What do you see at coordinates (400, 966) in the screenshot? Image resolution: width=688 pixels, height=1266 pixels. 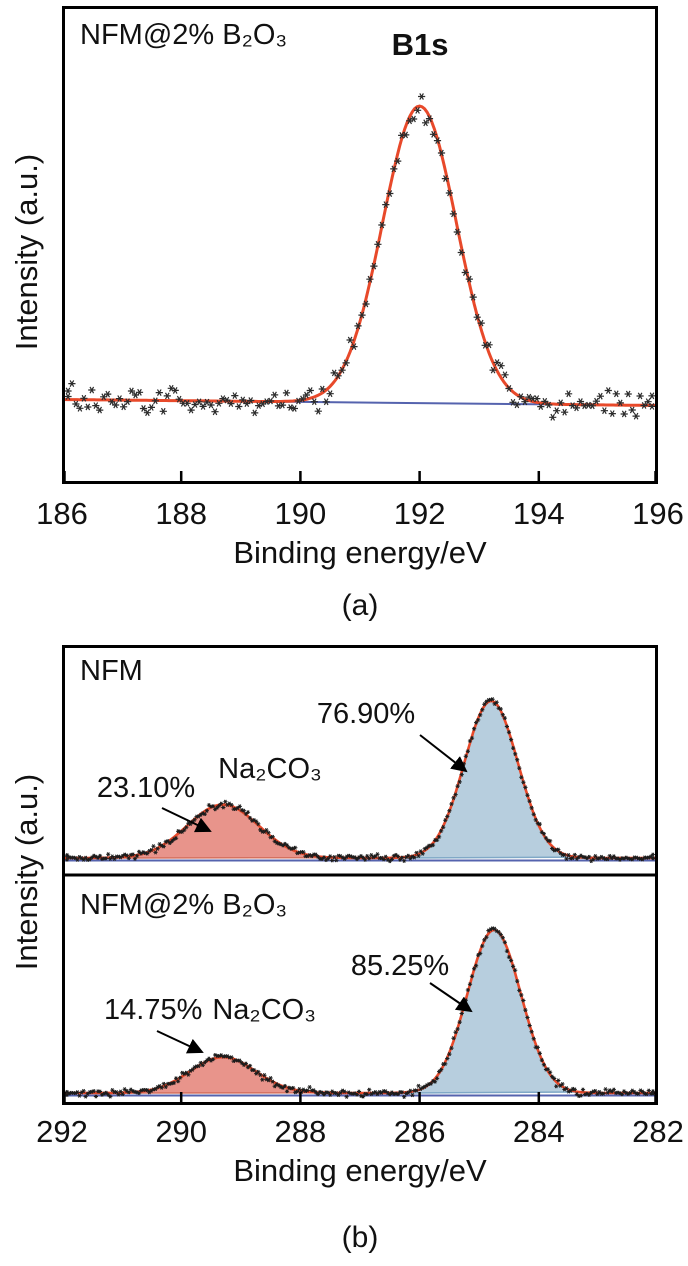 I see `panel-b-bottom-blue-percent: 85.25%` at bounding box center [400, 966].